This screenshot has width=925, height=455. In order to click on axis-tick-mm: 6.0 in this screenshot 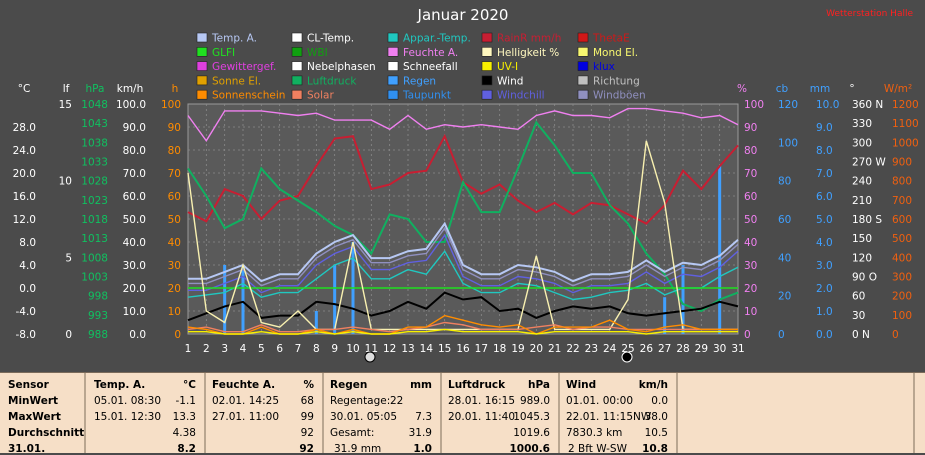, I will do `click(824, 197)`.